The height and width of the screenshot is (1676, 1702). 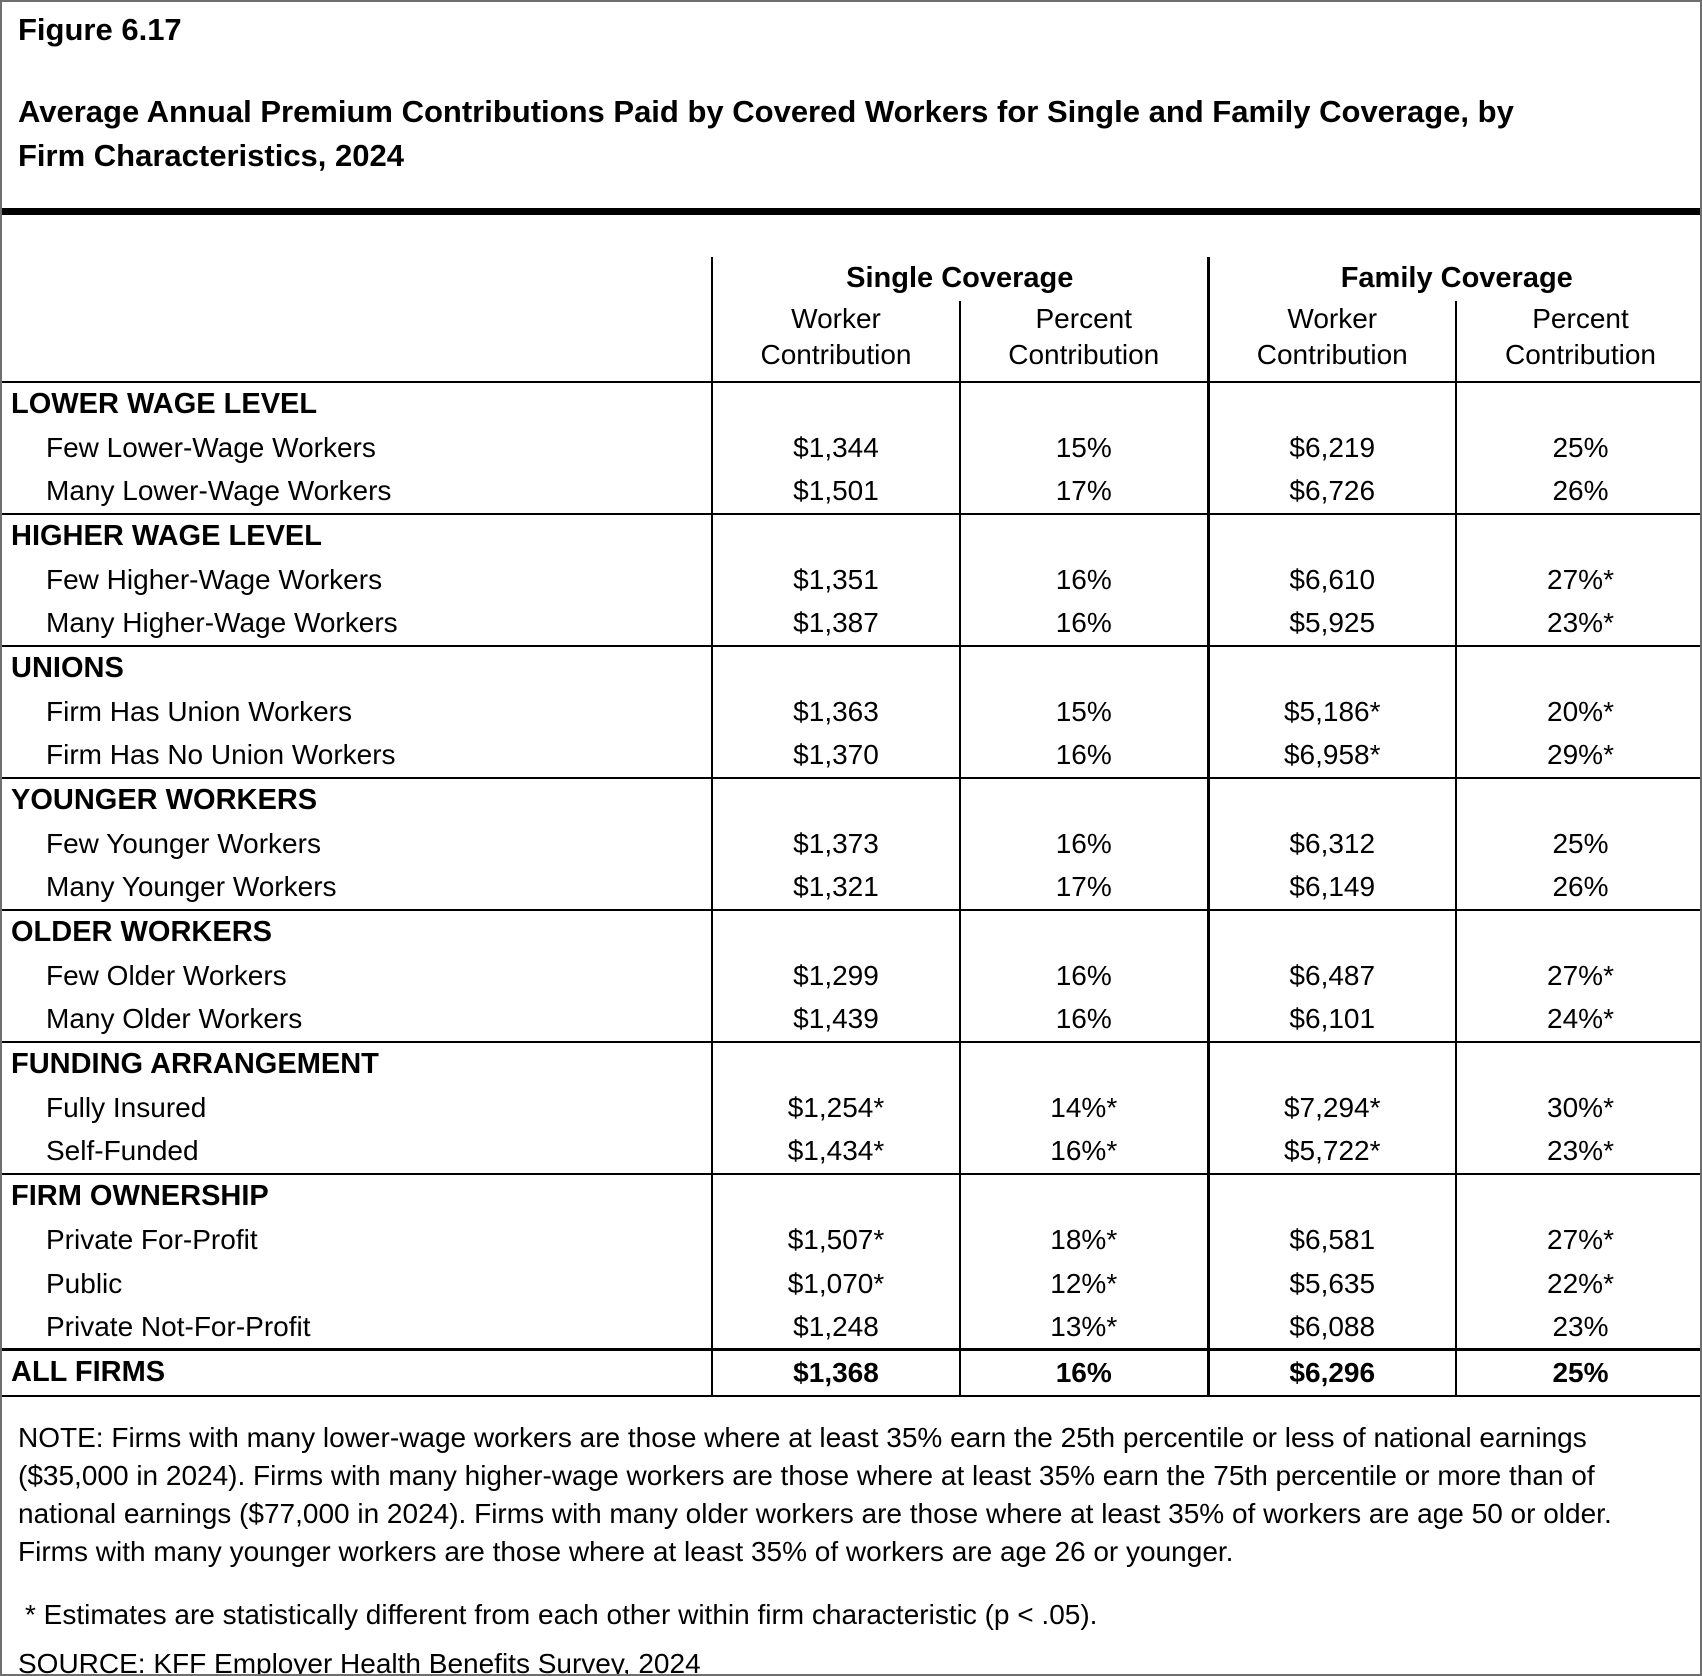 I want to click on data-row: Fully Insured $1,254* 14%* $7,294* 30%*, so click(x=851, y=1107).